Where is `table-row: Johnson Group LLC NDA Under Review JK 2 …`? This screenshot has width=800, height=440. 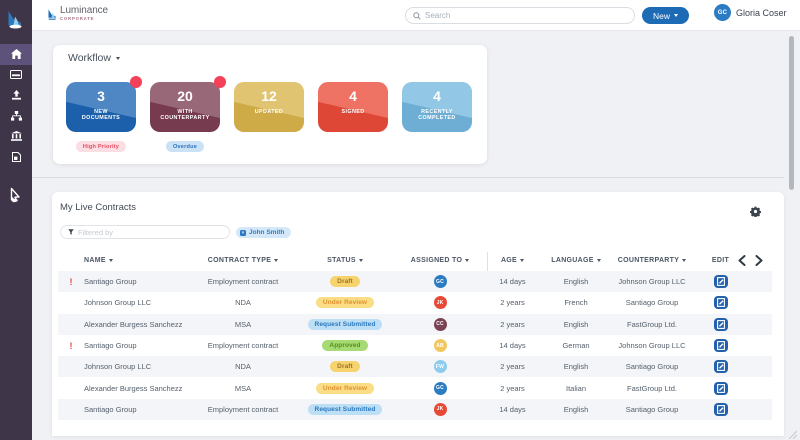
table-row: Johnson Group LLC NDA Under Review JK 2 … is located at coordinates (415, 302).